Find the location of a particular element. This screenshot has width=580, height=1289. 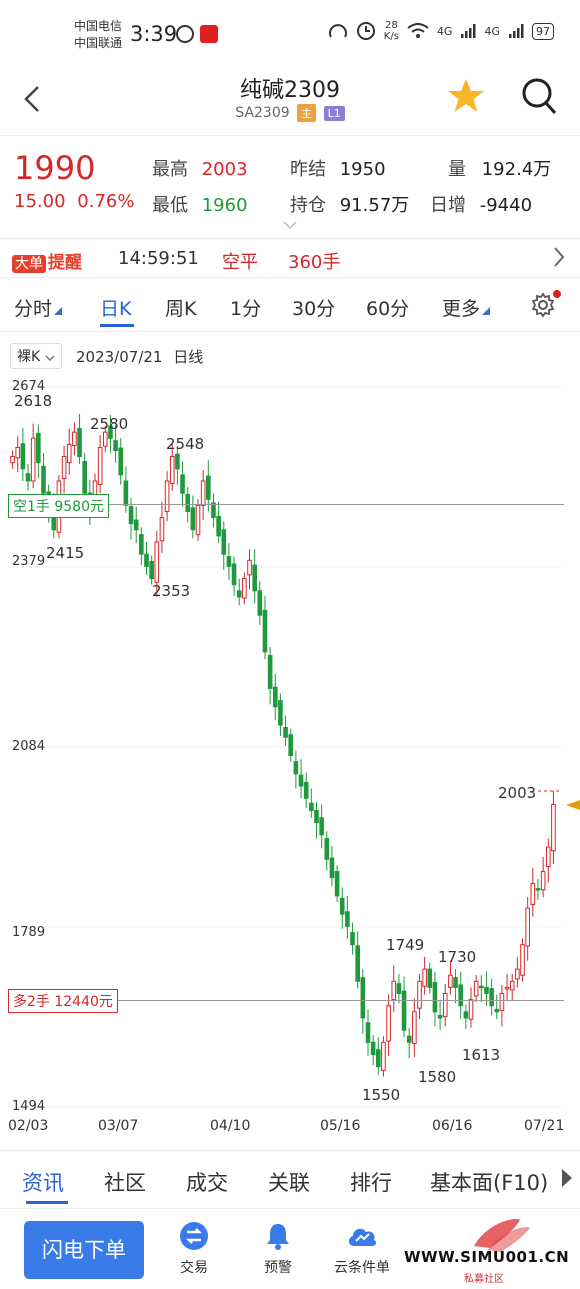

k-mode-select: 裸K is located at coordinates (36, 356).